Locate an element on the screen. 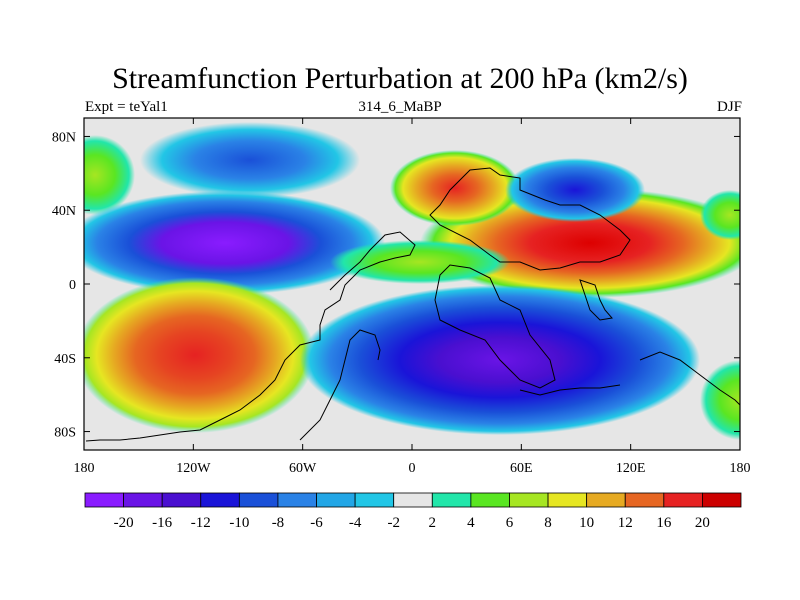 This screenshot has height=600, width=800. colorbar-label: 20 is located at coordinates (702, 523).